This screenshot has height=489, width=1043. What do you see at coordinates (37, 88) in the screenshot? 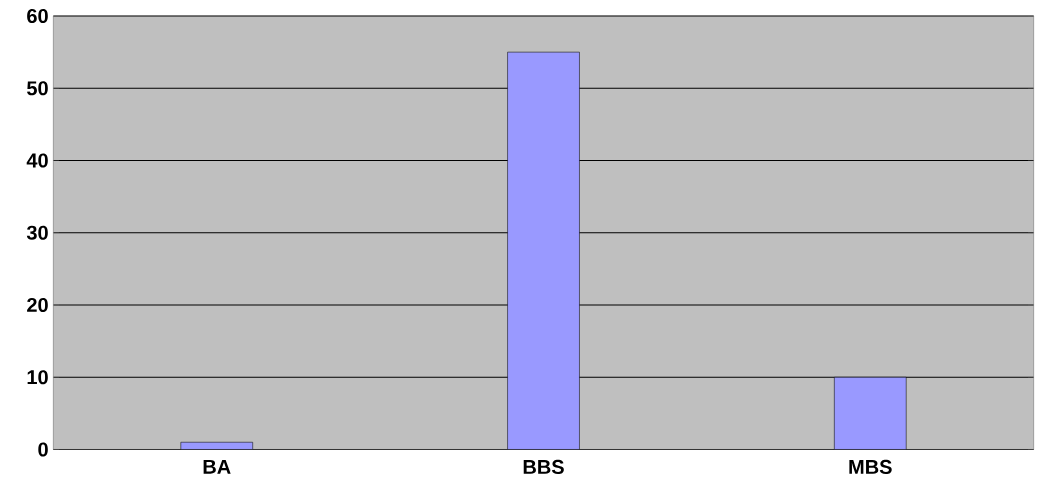
I see `y-tick-label: 50` at bounding box center [37, 88].